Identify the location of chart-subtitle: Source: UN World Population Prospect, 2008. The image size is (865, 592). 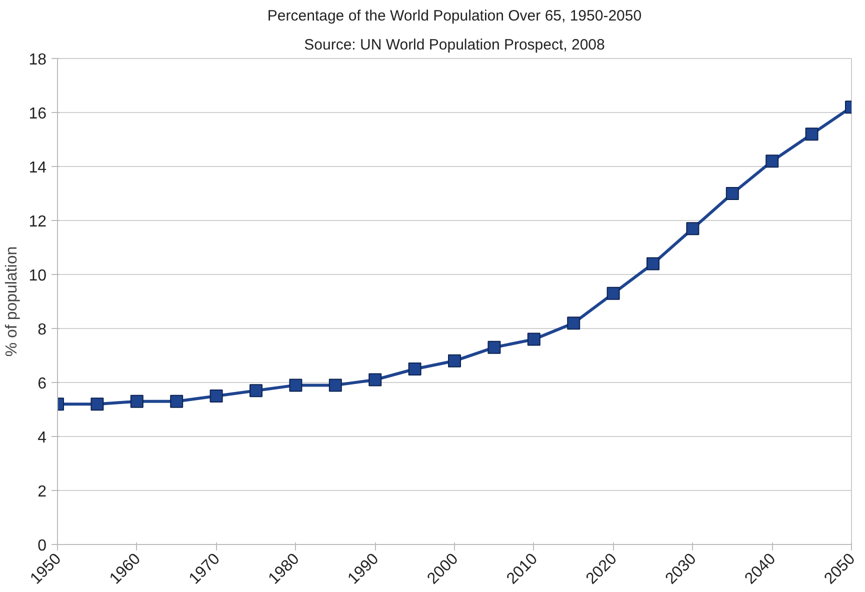
(454, 45).